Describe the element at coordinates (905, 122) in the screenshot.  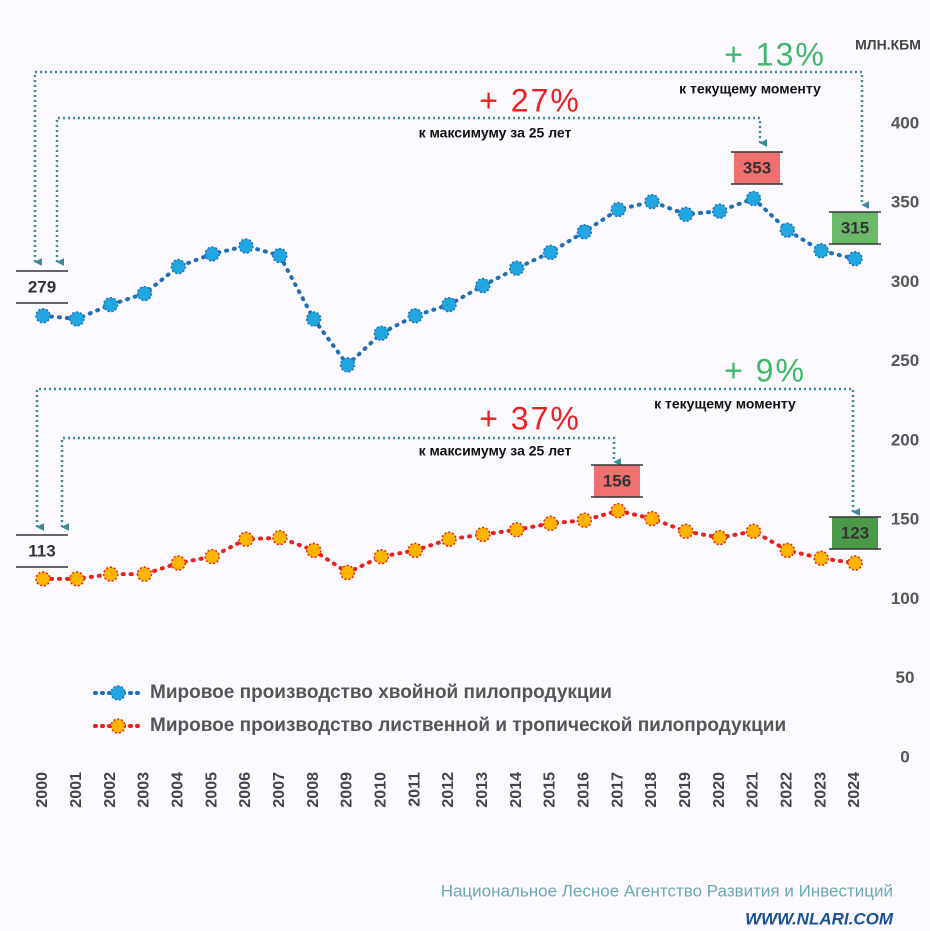
I see `y-tick-label: 400` at that location.